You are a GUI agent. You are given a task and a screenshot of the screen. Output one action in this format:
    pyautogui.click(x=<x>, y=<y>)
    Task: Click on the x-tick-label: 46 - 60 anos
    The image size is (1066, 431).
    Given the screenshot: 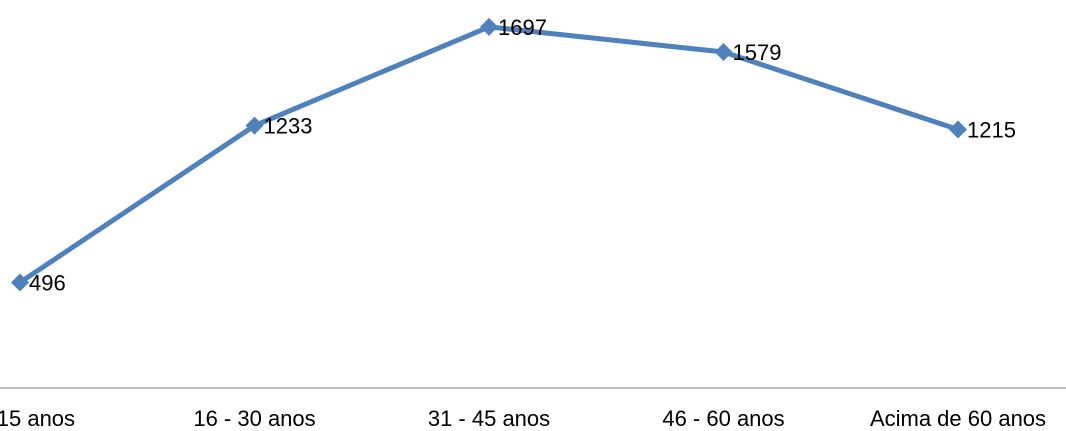 What is the action you would take?
    pyautogui.click(x=723, y=418)
    